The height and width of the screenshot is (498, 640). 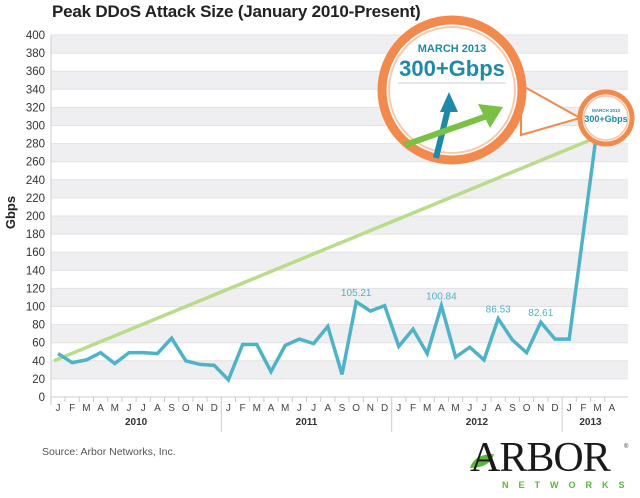 What do you see at coordinates (35, 217) in the screenshot?
I see `svg-text: 200` at bounding box center [35, 217].